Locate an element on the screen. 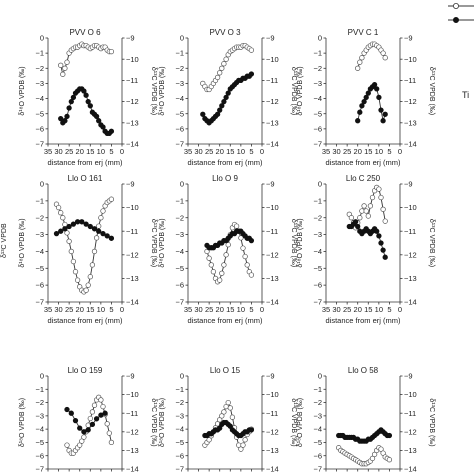 This screenshot has width=474, height=474. y-right-tick-label: −14 is located at coordinates (410, 144).